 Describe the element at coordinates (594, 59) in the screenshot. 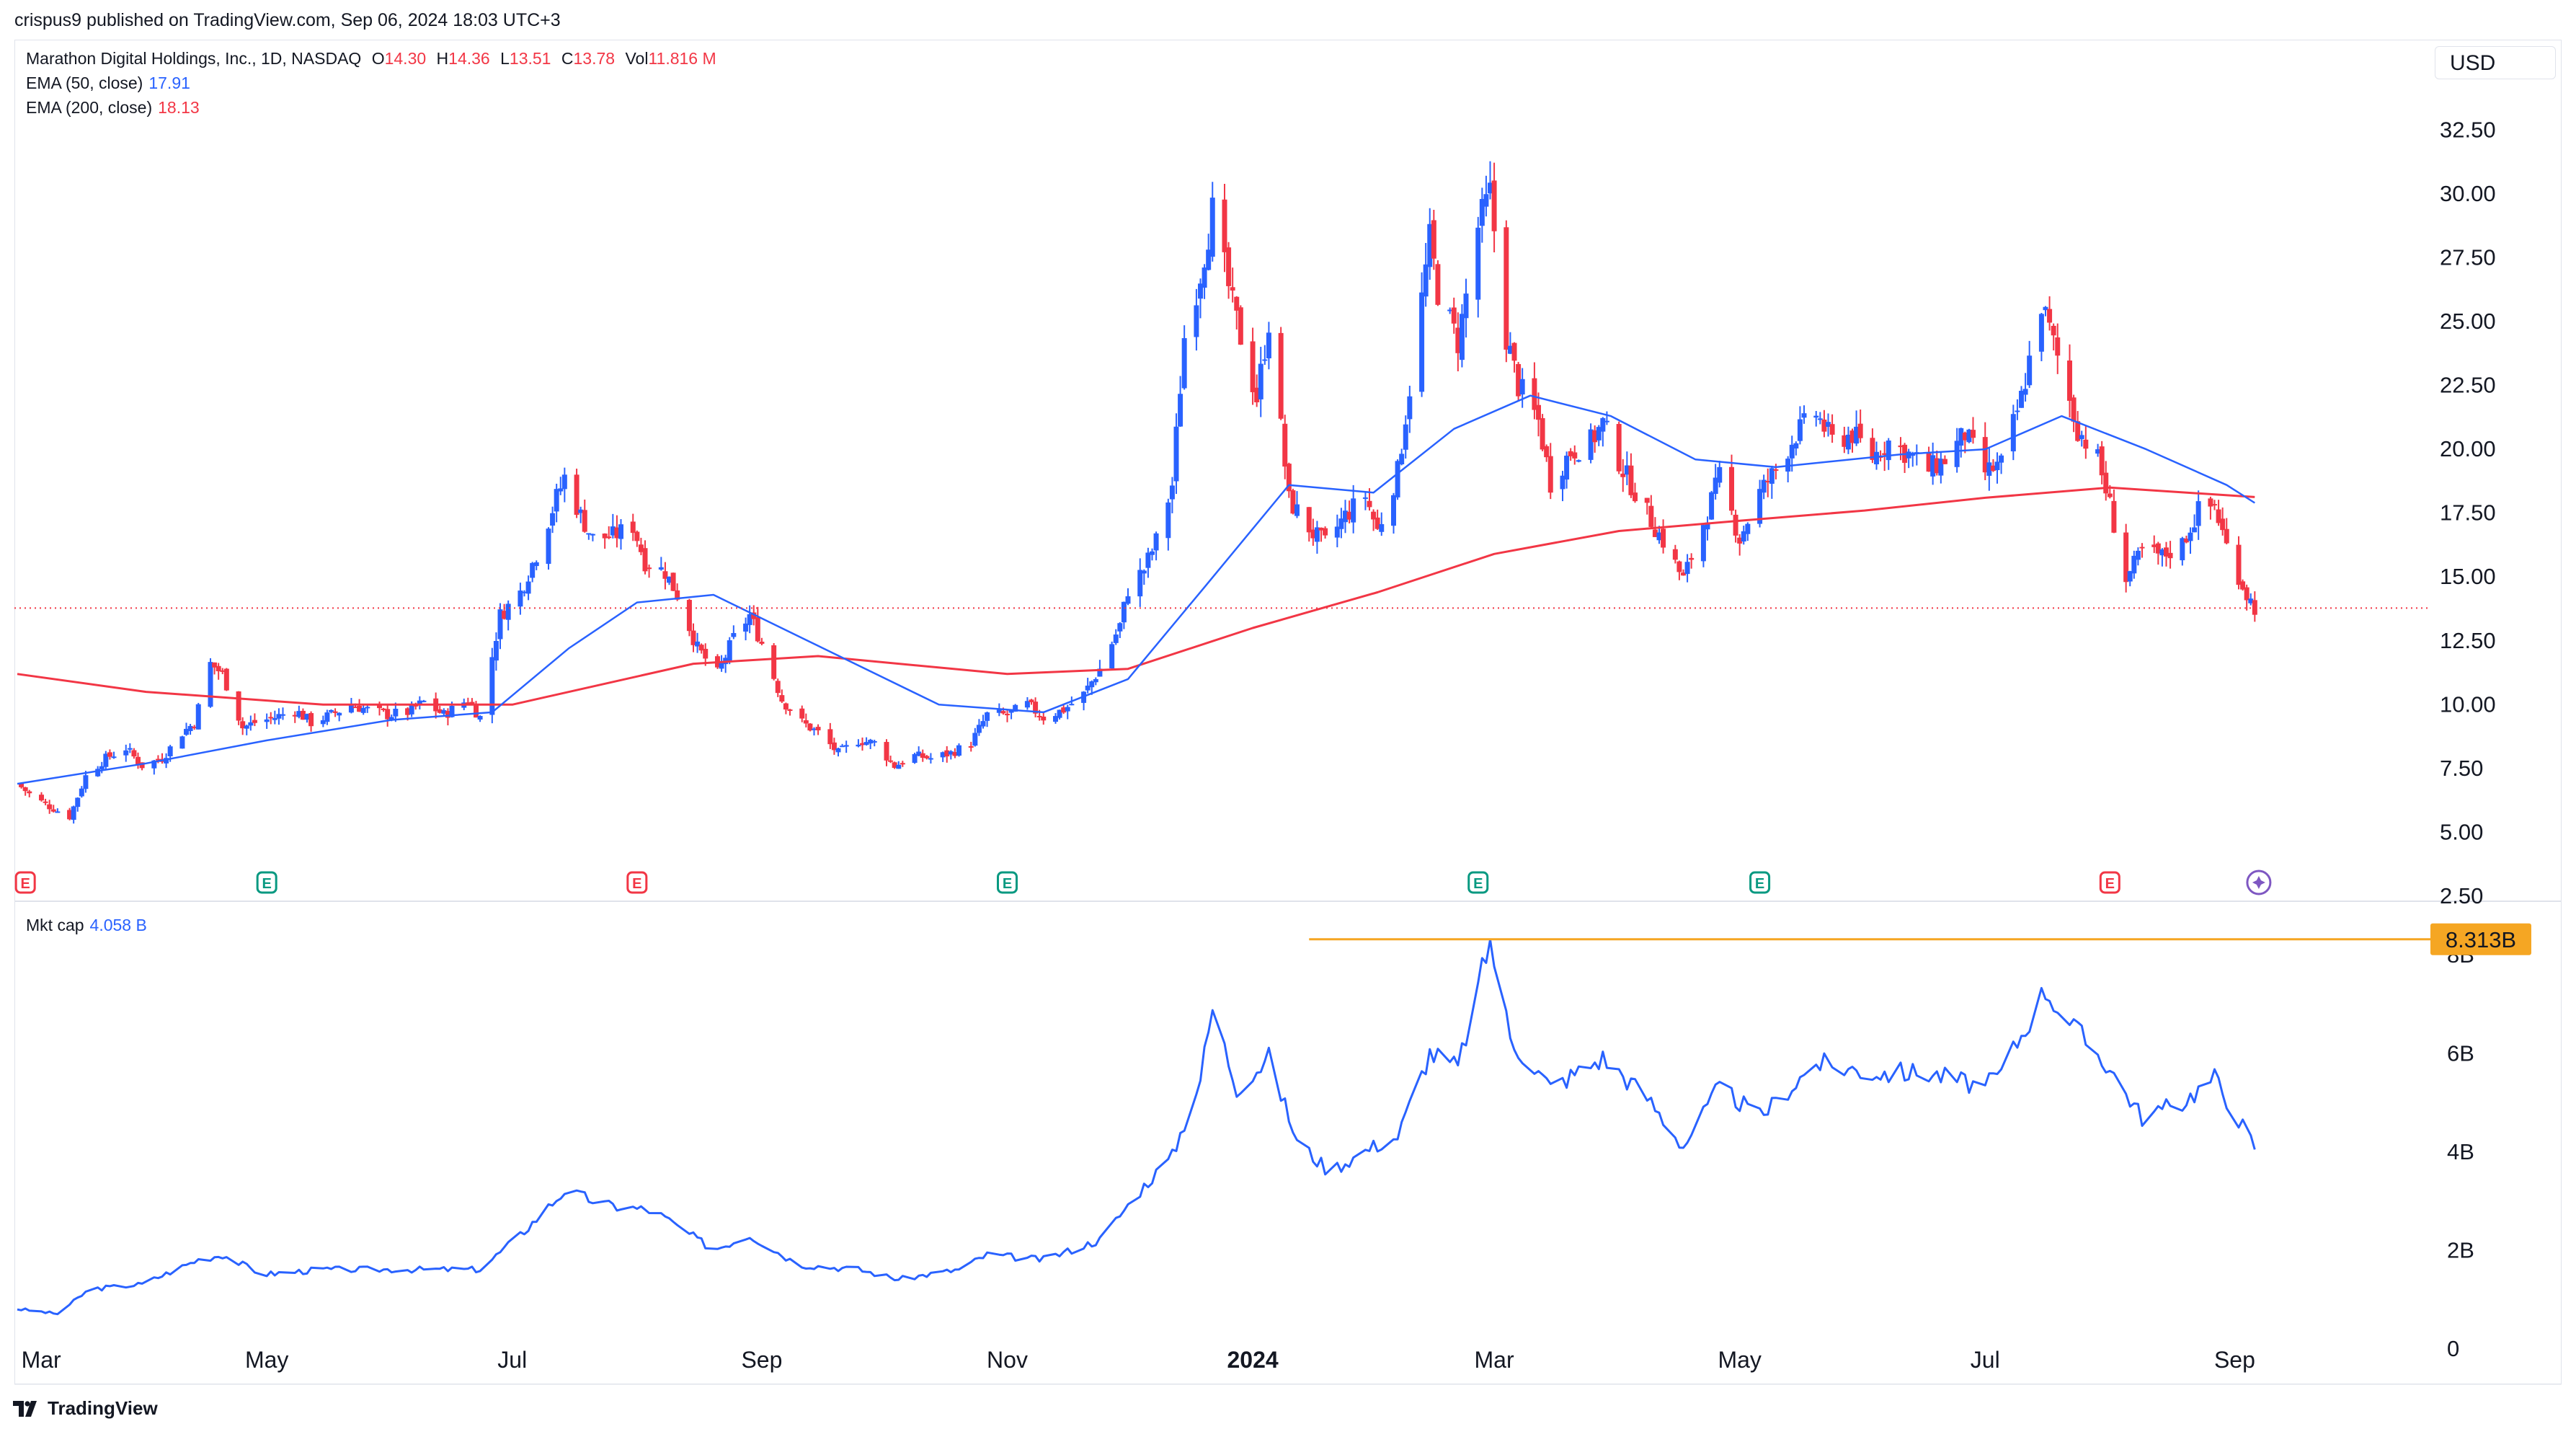

I see `close-value: 13.78` at that location.